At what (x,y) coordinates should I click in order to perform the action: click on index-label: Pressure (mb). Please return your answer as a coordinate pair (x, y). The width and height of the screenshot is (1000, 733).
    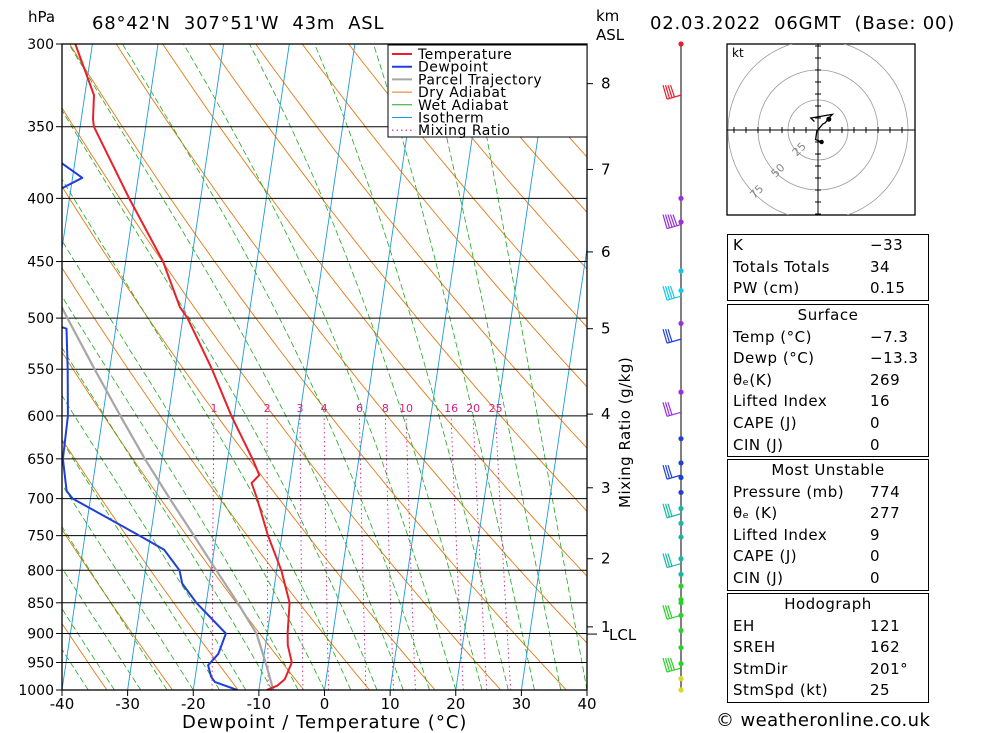
    Looking at the image, I should click on (789, 491).